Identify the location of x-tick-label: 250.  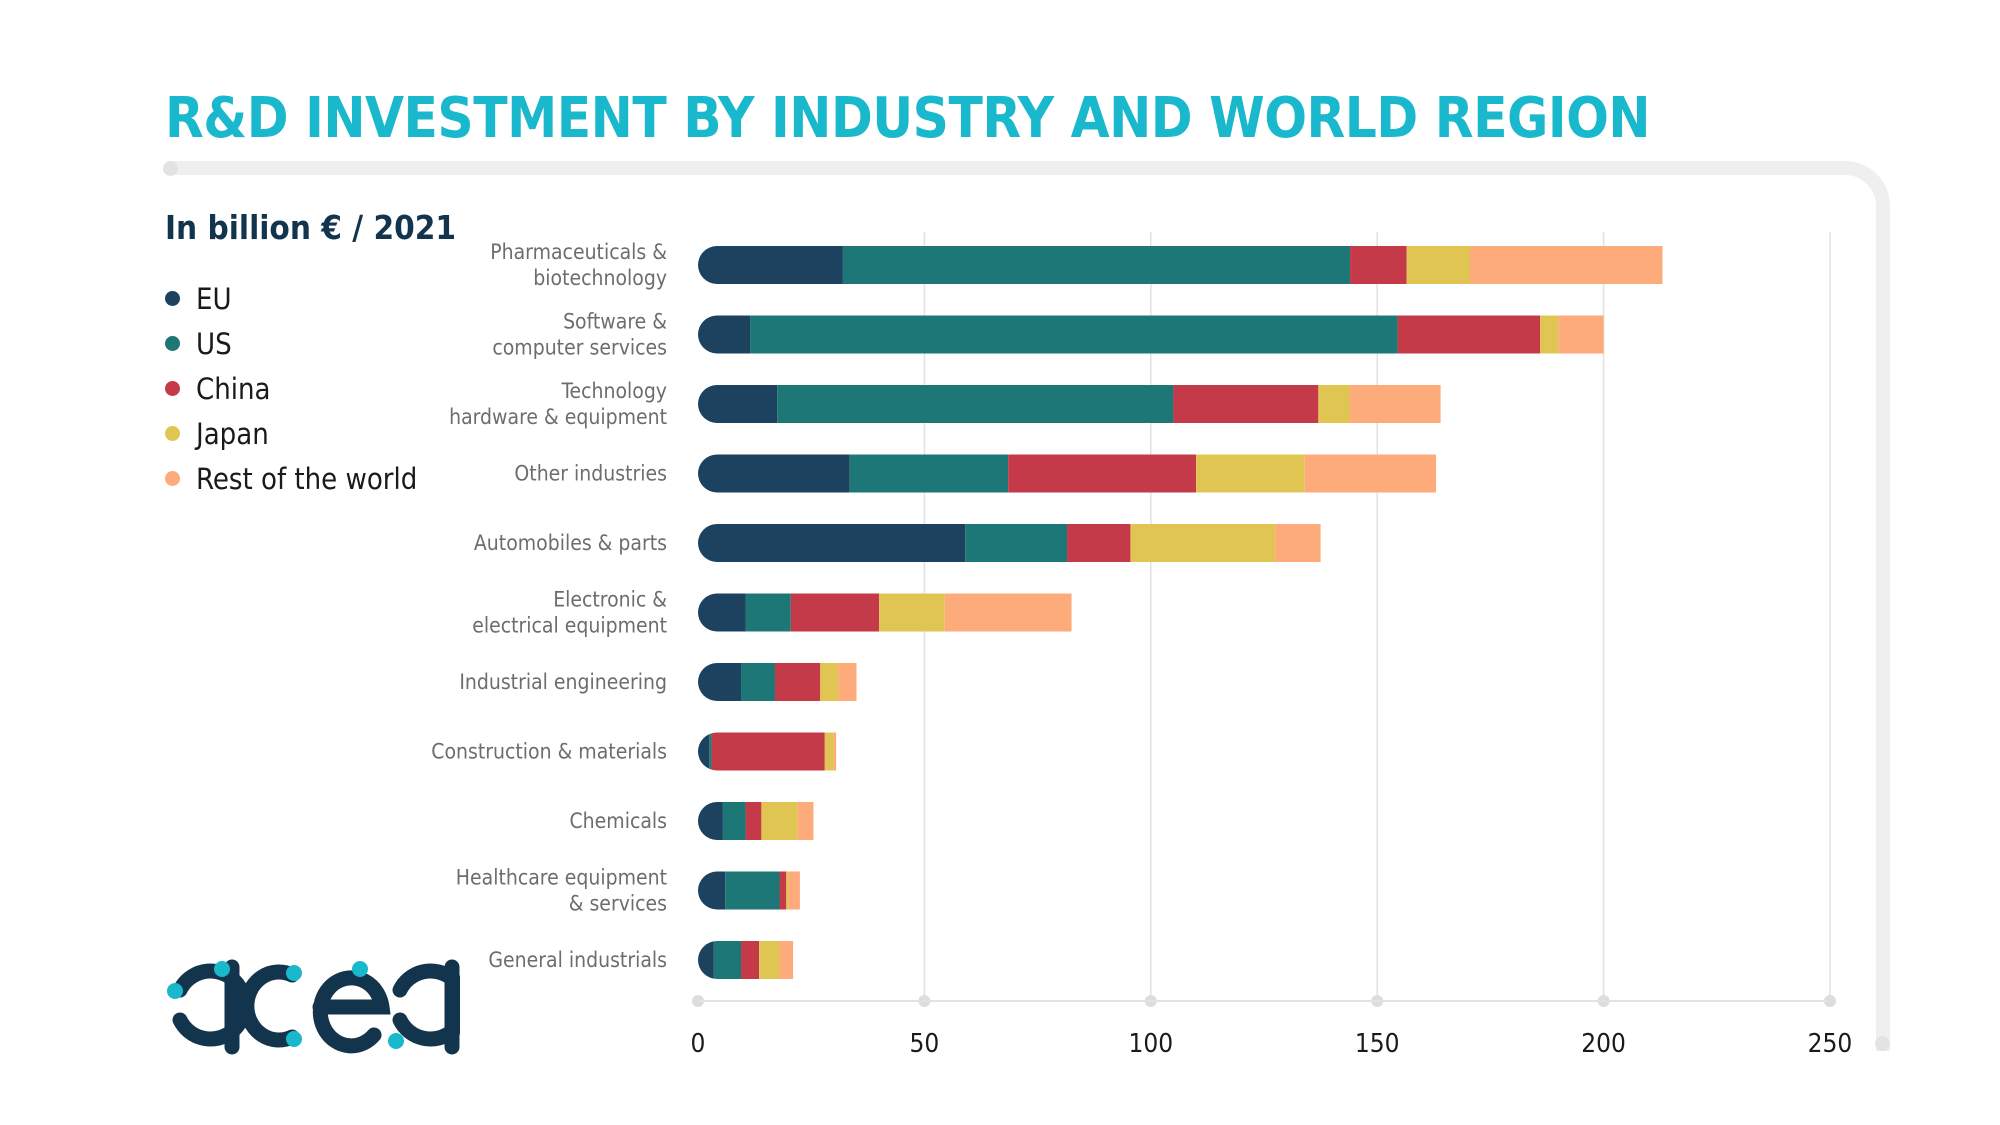
(1830, 1044).